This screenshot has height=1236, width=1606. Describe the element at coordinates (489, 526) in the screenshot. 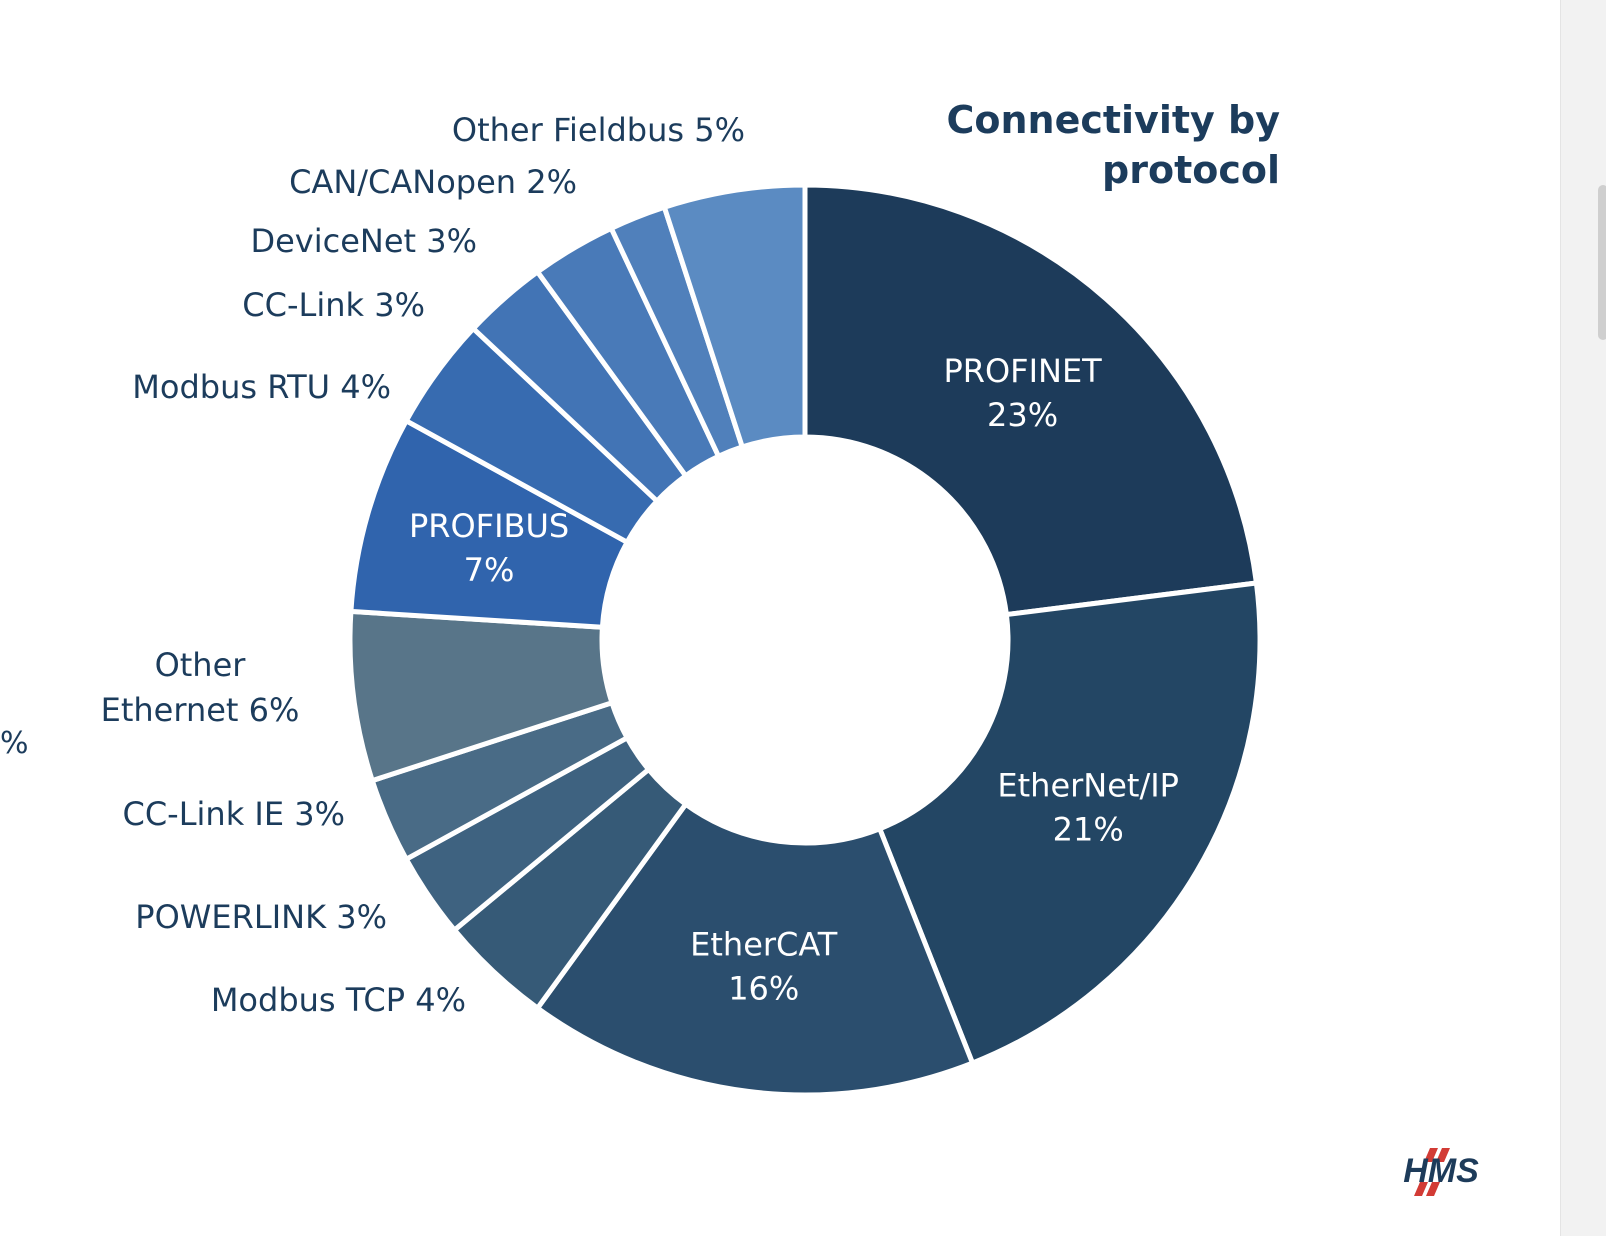

I see `label-line: PROFIBUS` at that location.